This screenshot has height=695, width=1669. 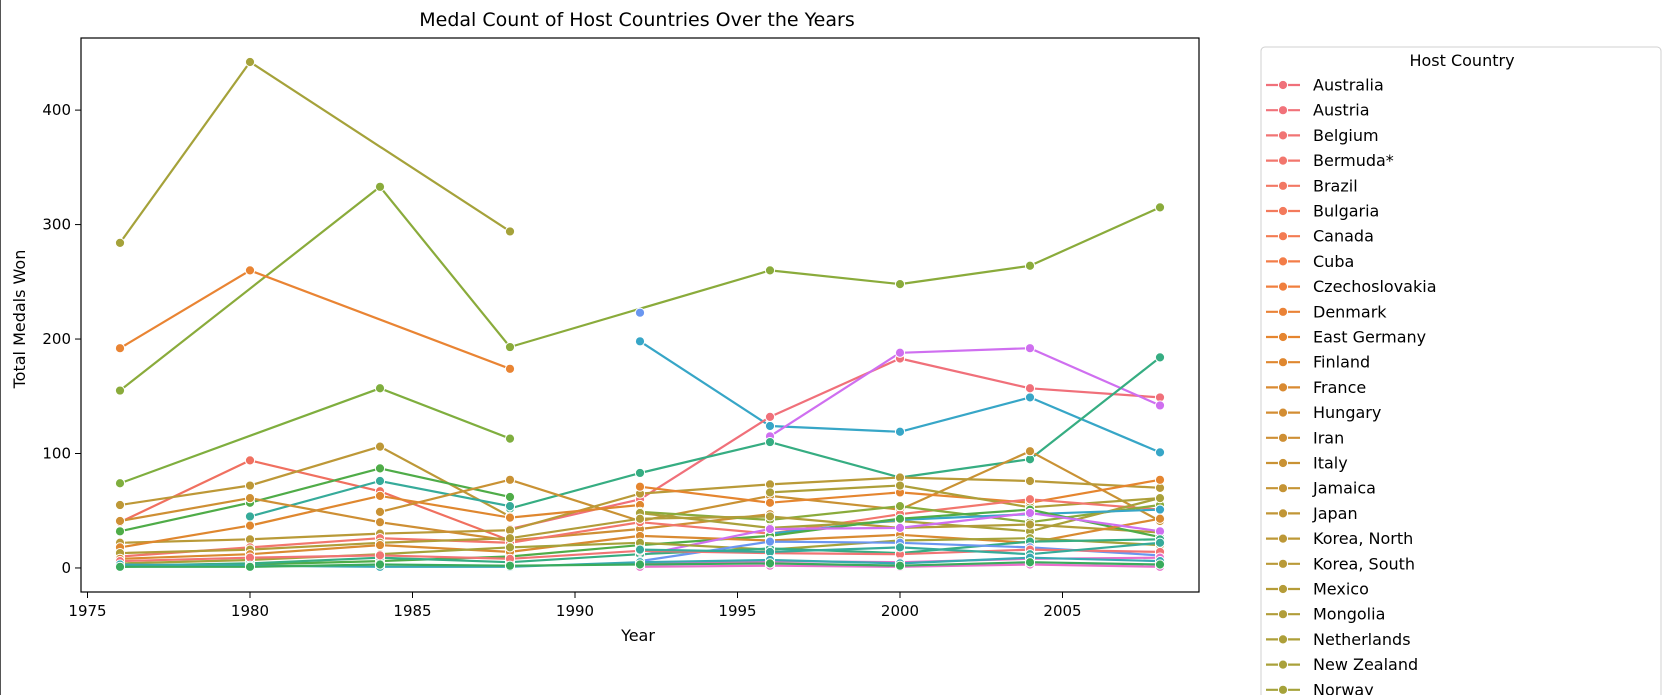 What do you see at coordinates (1339, 387) in the screenshot?
I see `legend-entry-label: France` at bounding box center [1339, 387].